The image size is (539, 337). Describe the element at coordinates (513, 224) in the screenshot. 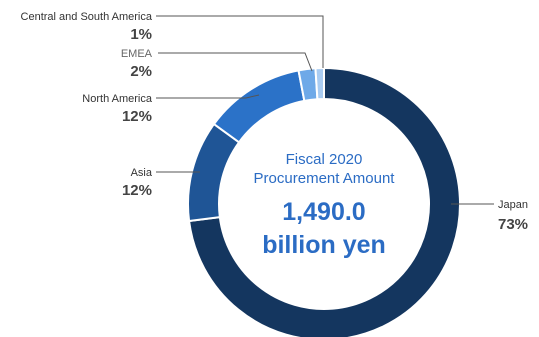

I see `label-japan-pct: 73%` at that location.